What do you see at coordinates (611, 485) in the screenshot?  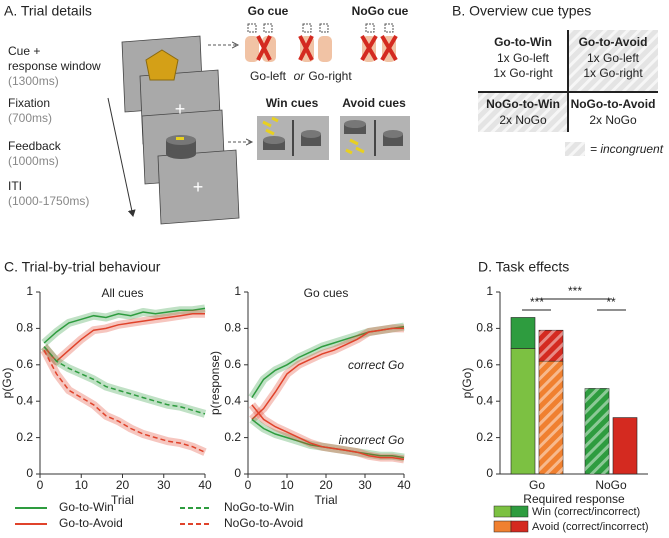 I see `x-tick-label: NoGo` at bounding box center [611, 485].